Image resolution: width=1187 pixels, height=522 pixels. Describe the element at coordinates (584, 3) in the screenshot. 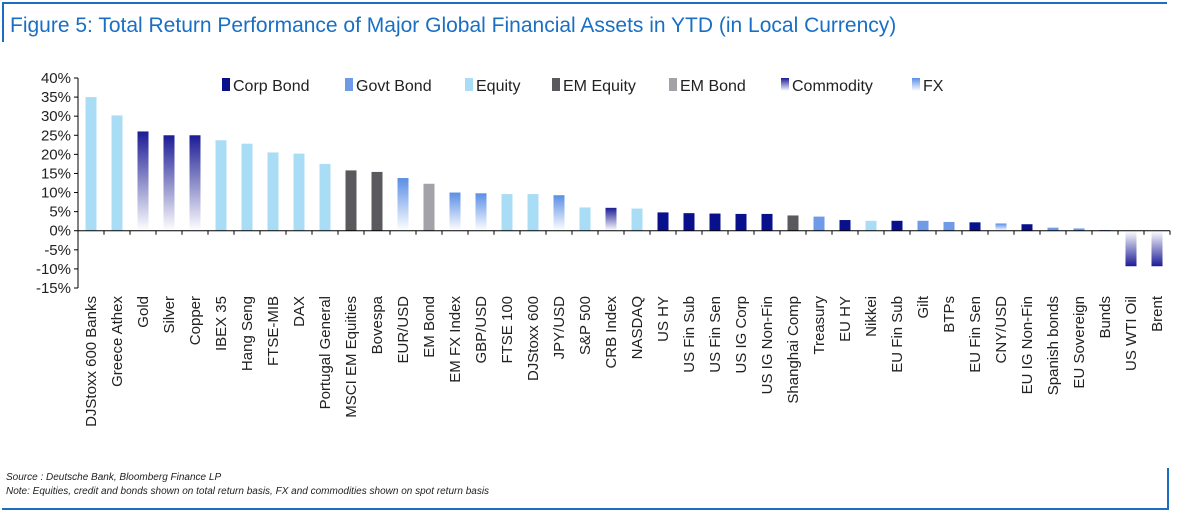

I see `frame-top-border` at that location.